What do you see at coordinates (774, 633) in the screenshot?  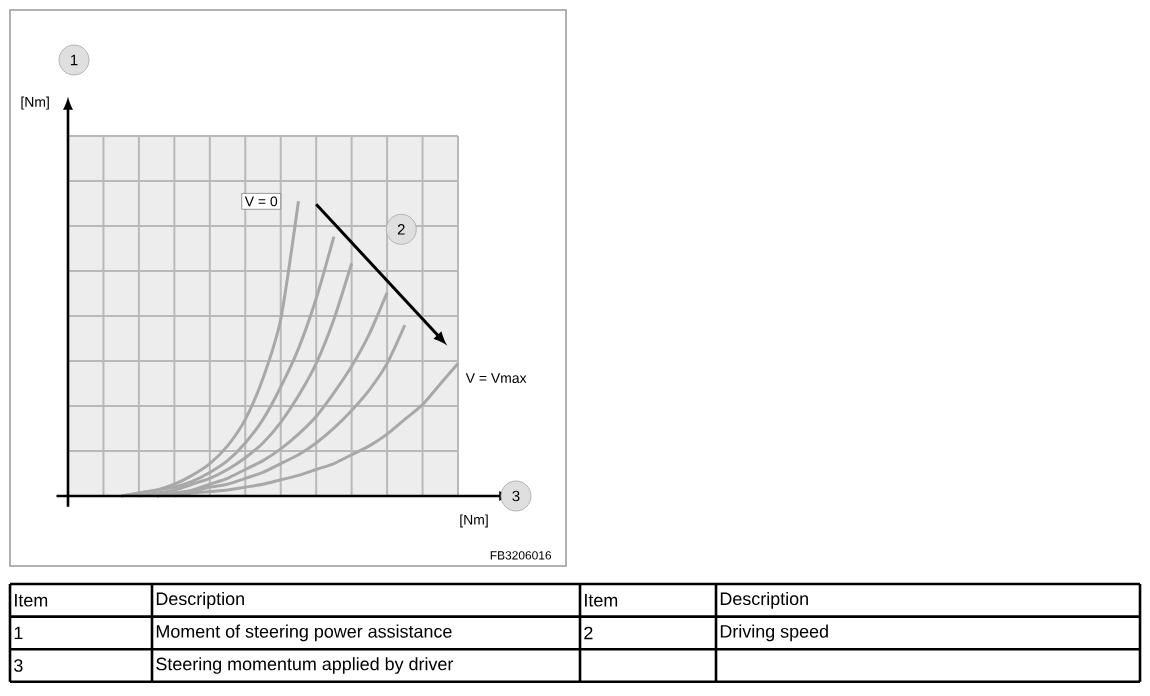 I see `text: Driving speed` at bounding box center [774, 633].